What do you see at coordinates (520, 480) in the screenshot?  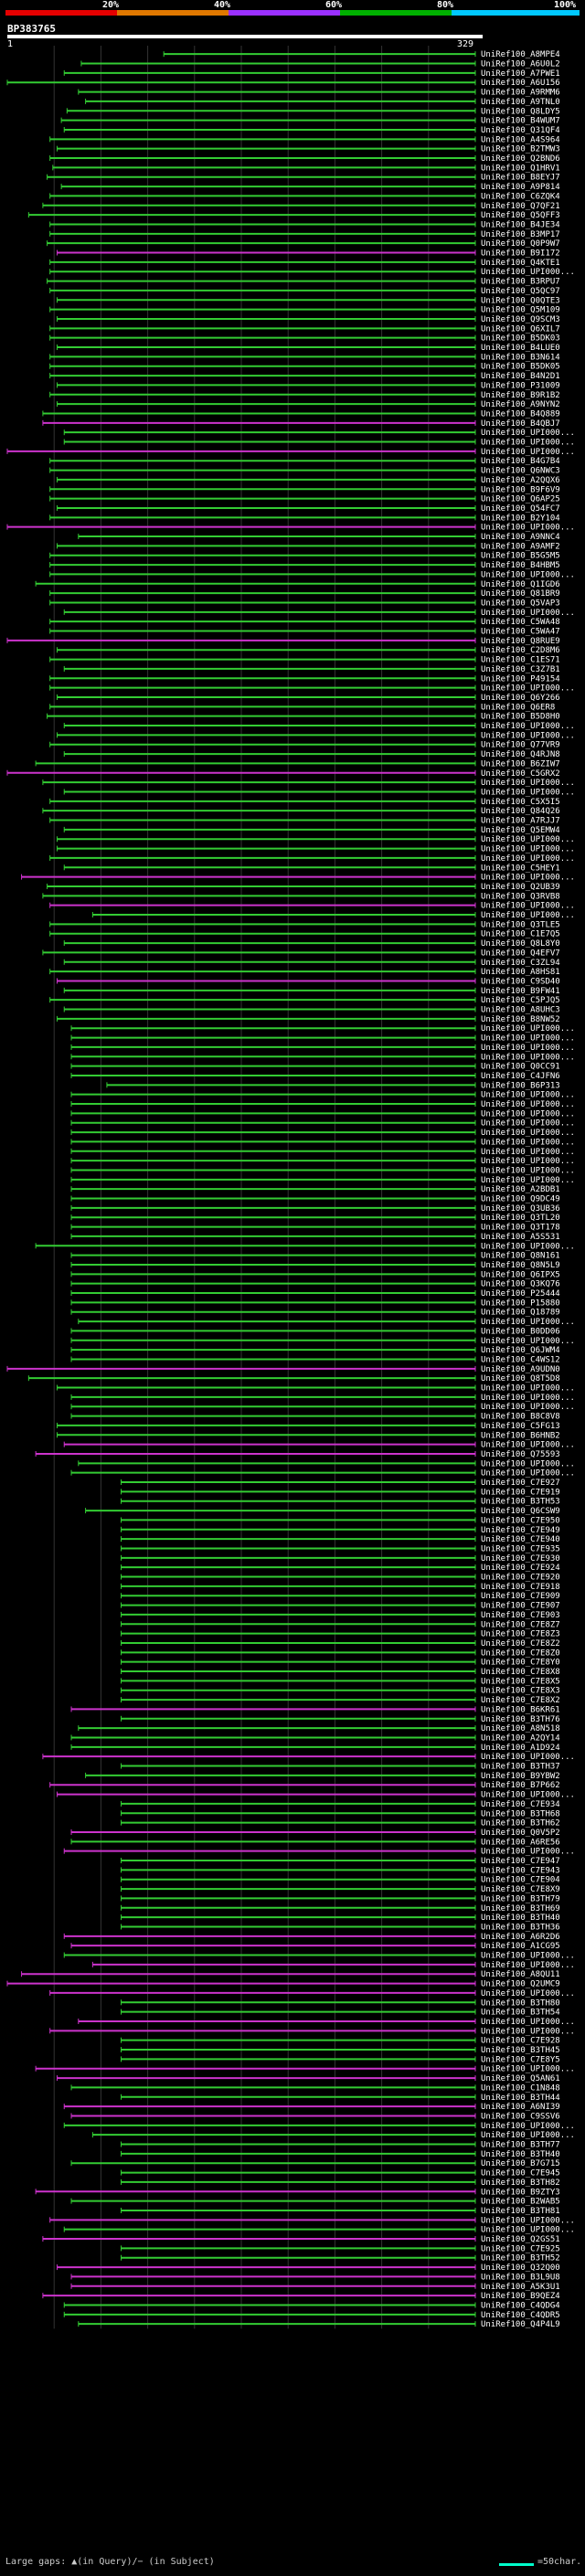 I see `hit-label: UniRef100_A2QQX6` at bounding box center [520, 480].